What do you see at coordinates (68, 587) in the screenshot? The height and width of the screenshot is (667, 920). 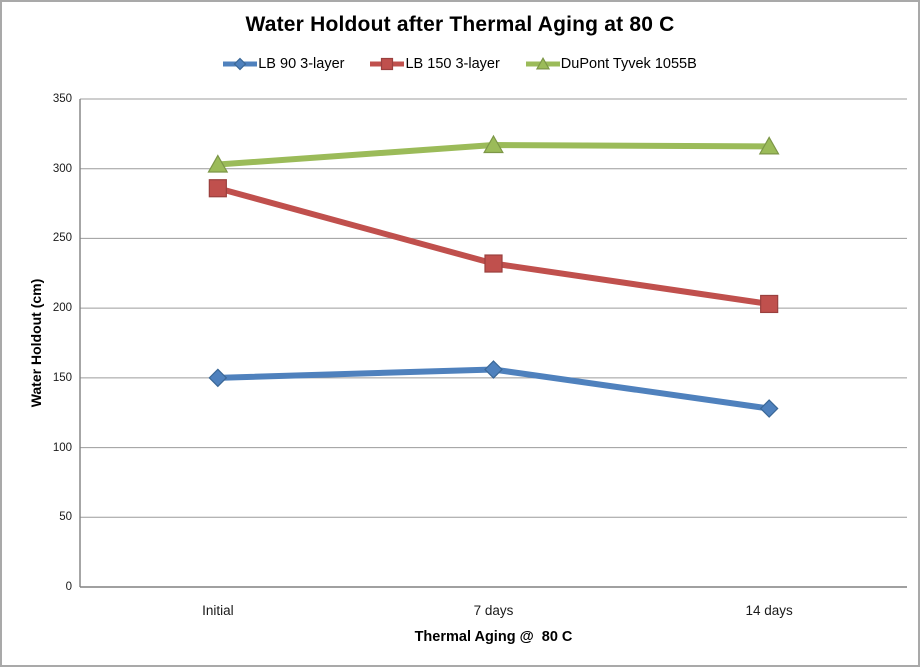 I see `y-tick-label: 0` at bounding box center [68, 587].